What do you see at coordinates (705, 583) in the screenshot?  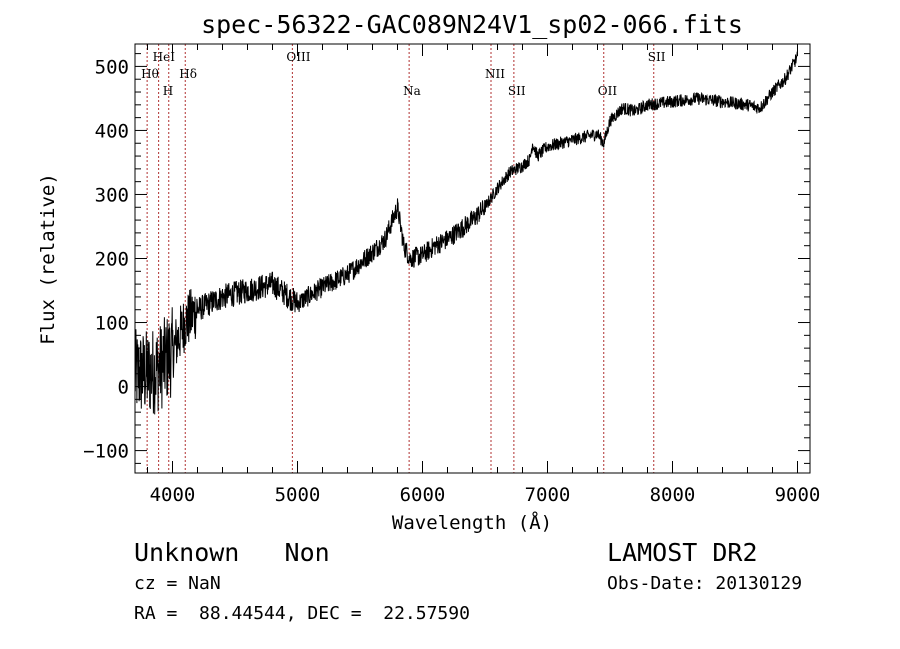 I see `obs-date-label: Obs-Date: 20130129` at bounding box center [705, 583].